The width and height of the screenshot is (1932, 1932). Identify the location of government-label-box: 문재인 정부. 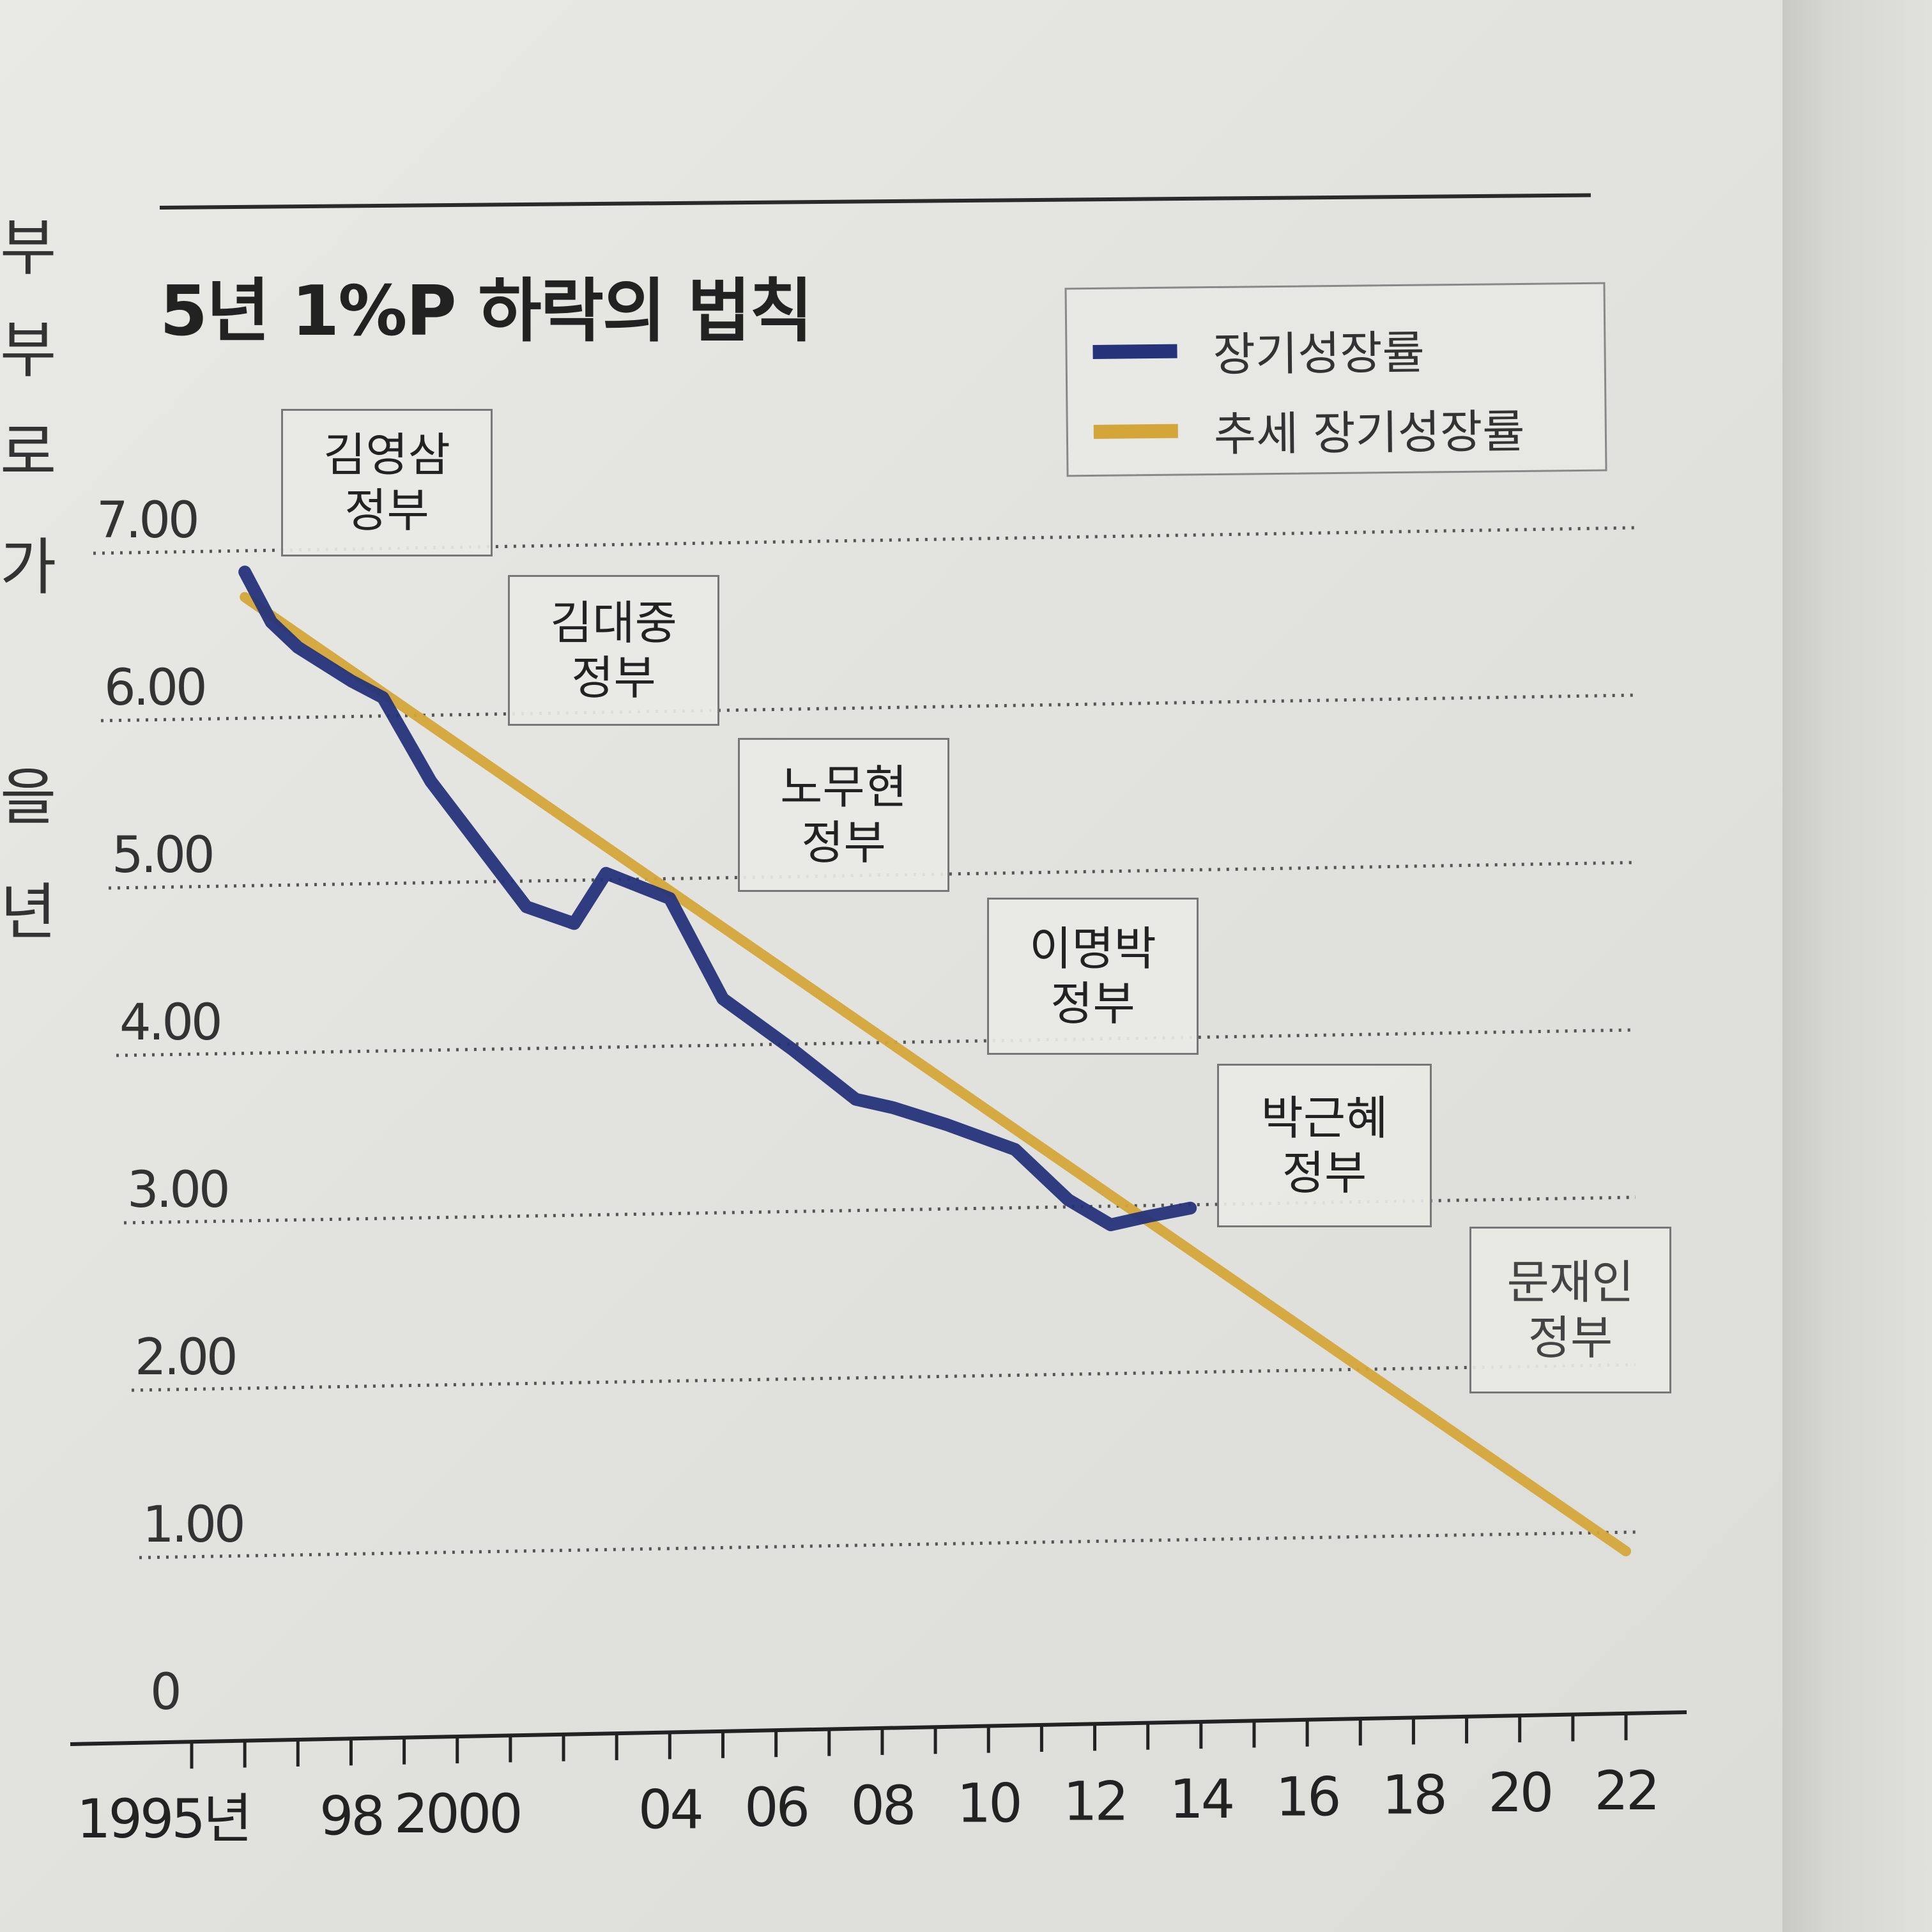
(1570, 1310).